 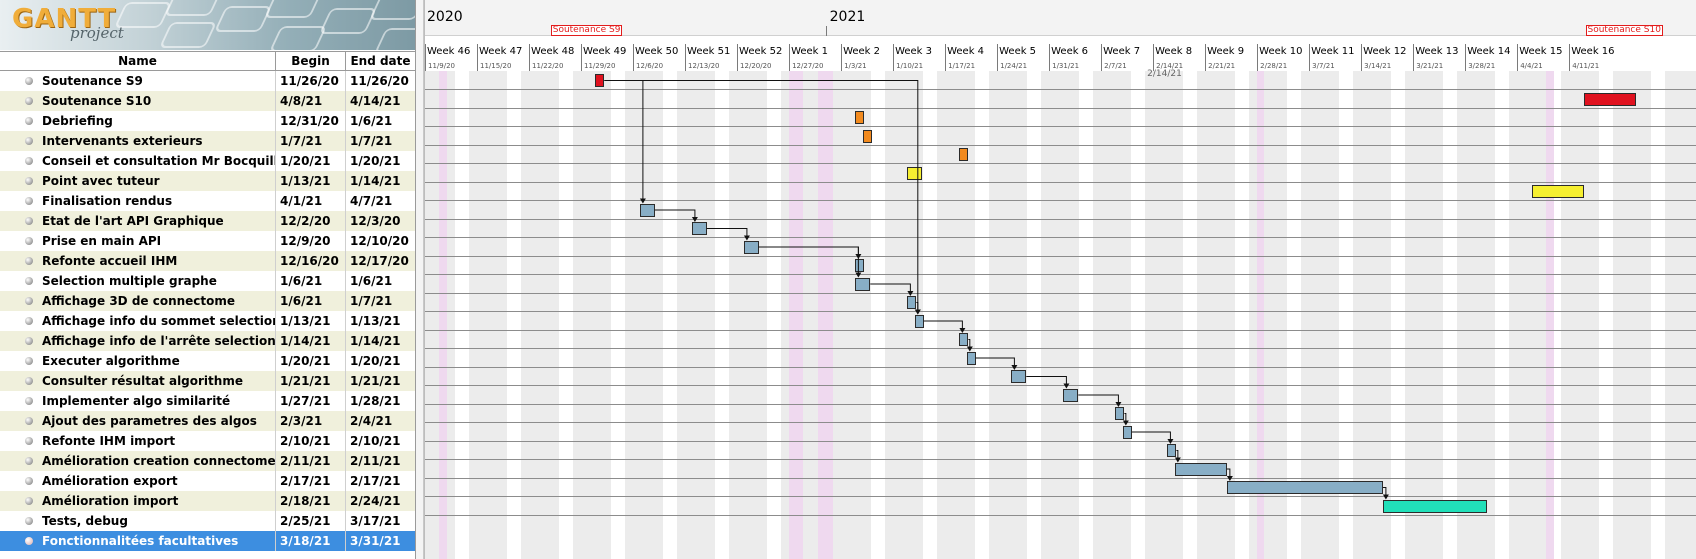 I want to click on task-begin-date: 4/1/21, so click(x=311, y=201).